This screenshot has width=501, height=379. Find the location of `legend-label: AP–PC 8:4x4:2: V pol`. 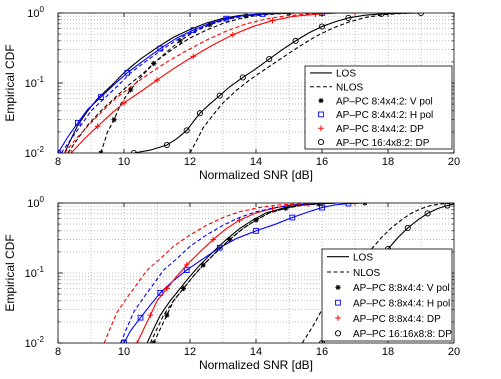

legend-label: AP–PC 8:4x4:2: V pol is located at coordinates (384, 101).